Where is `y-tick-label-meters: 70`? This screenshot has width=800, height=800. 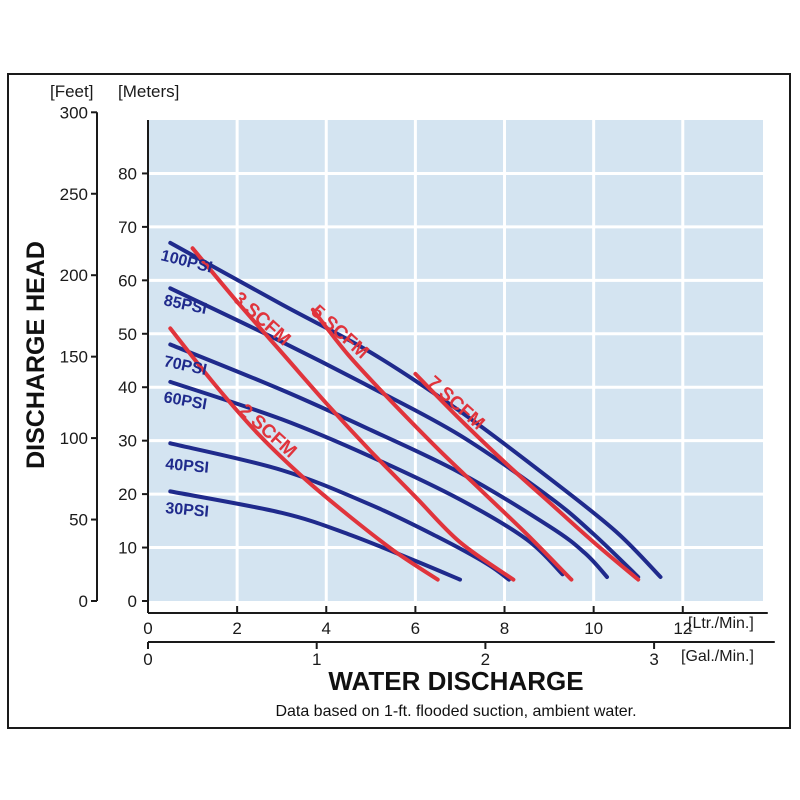 y-tick-label-meters: 70 is located at coordinates (127, 227).